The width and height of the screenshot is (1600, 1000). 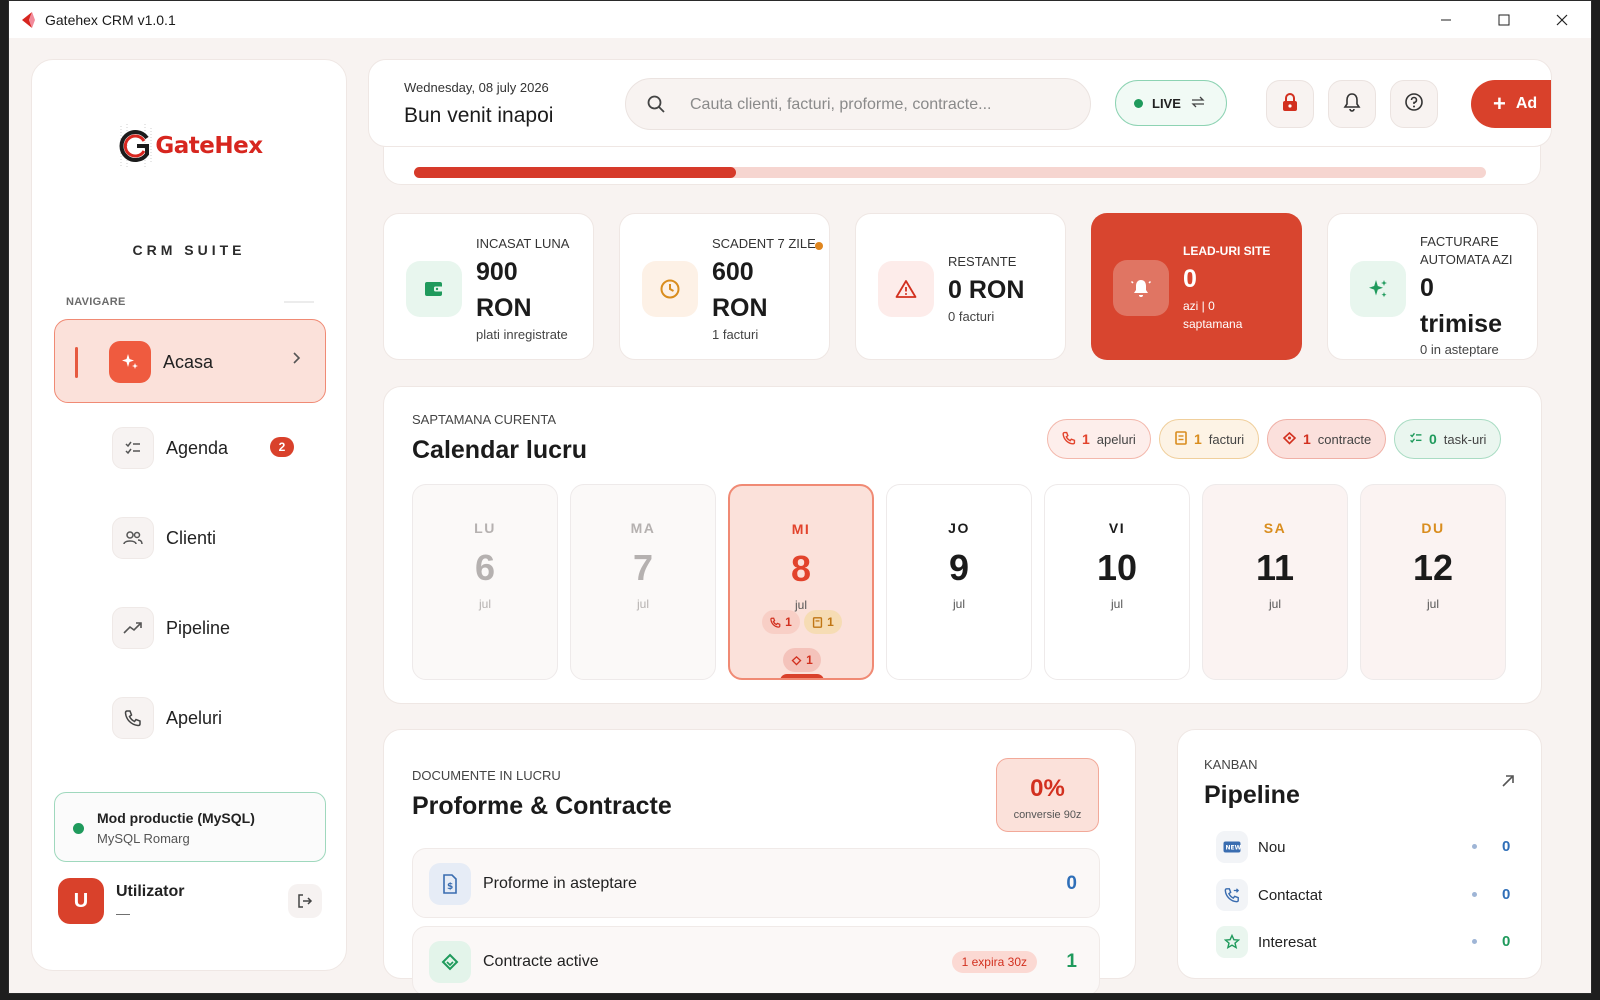 What do you see at coordinates (1196, 286) in the screenshot?
I see `stat-card-leaduri: LEAD-URI SITE 0 azi | 0 saptamana` at bounding box center [1196, 286].